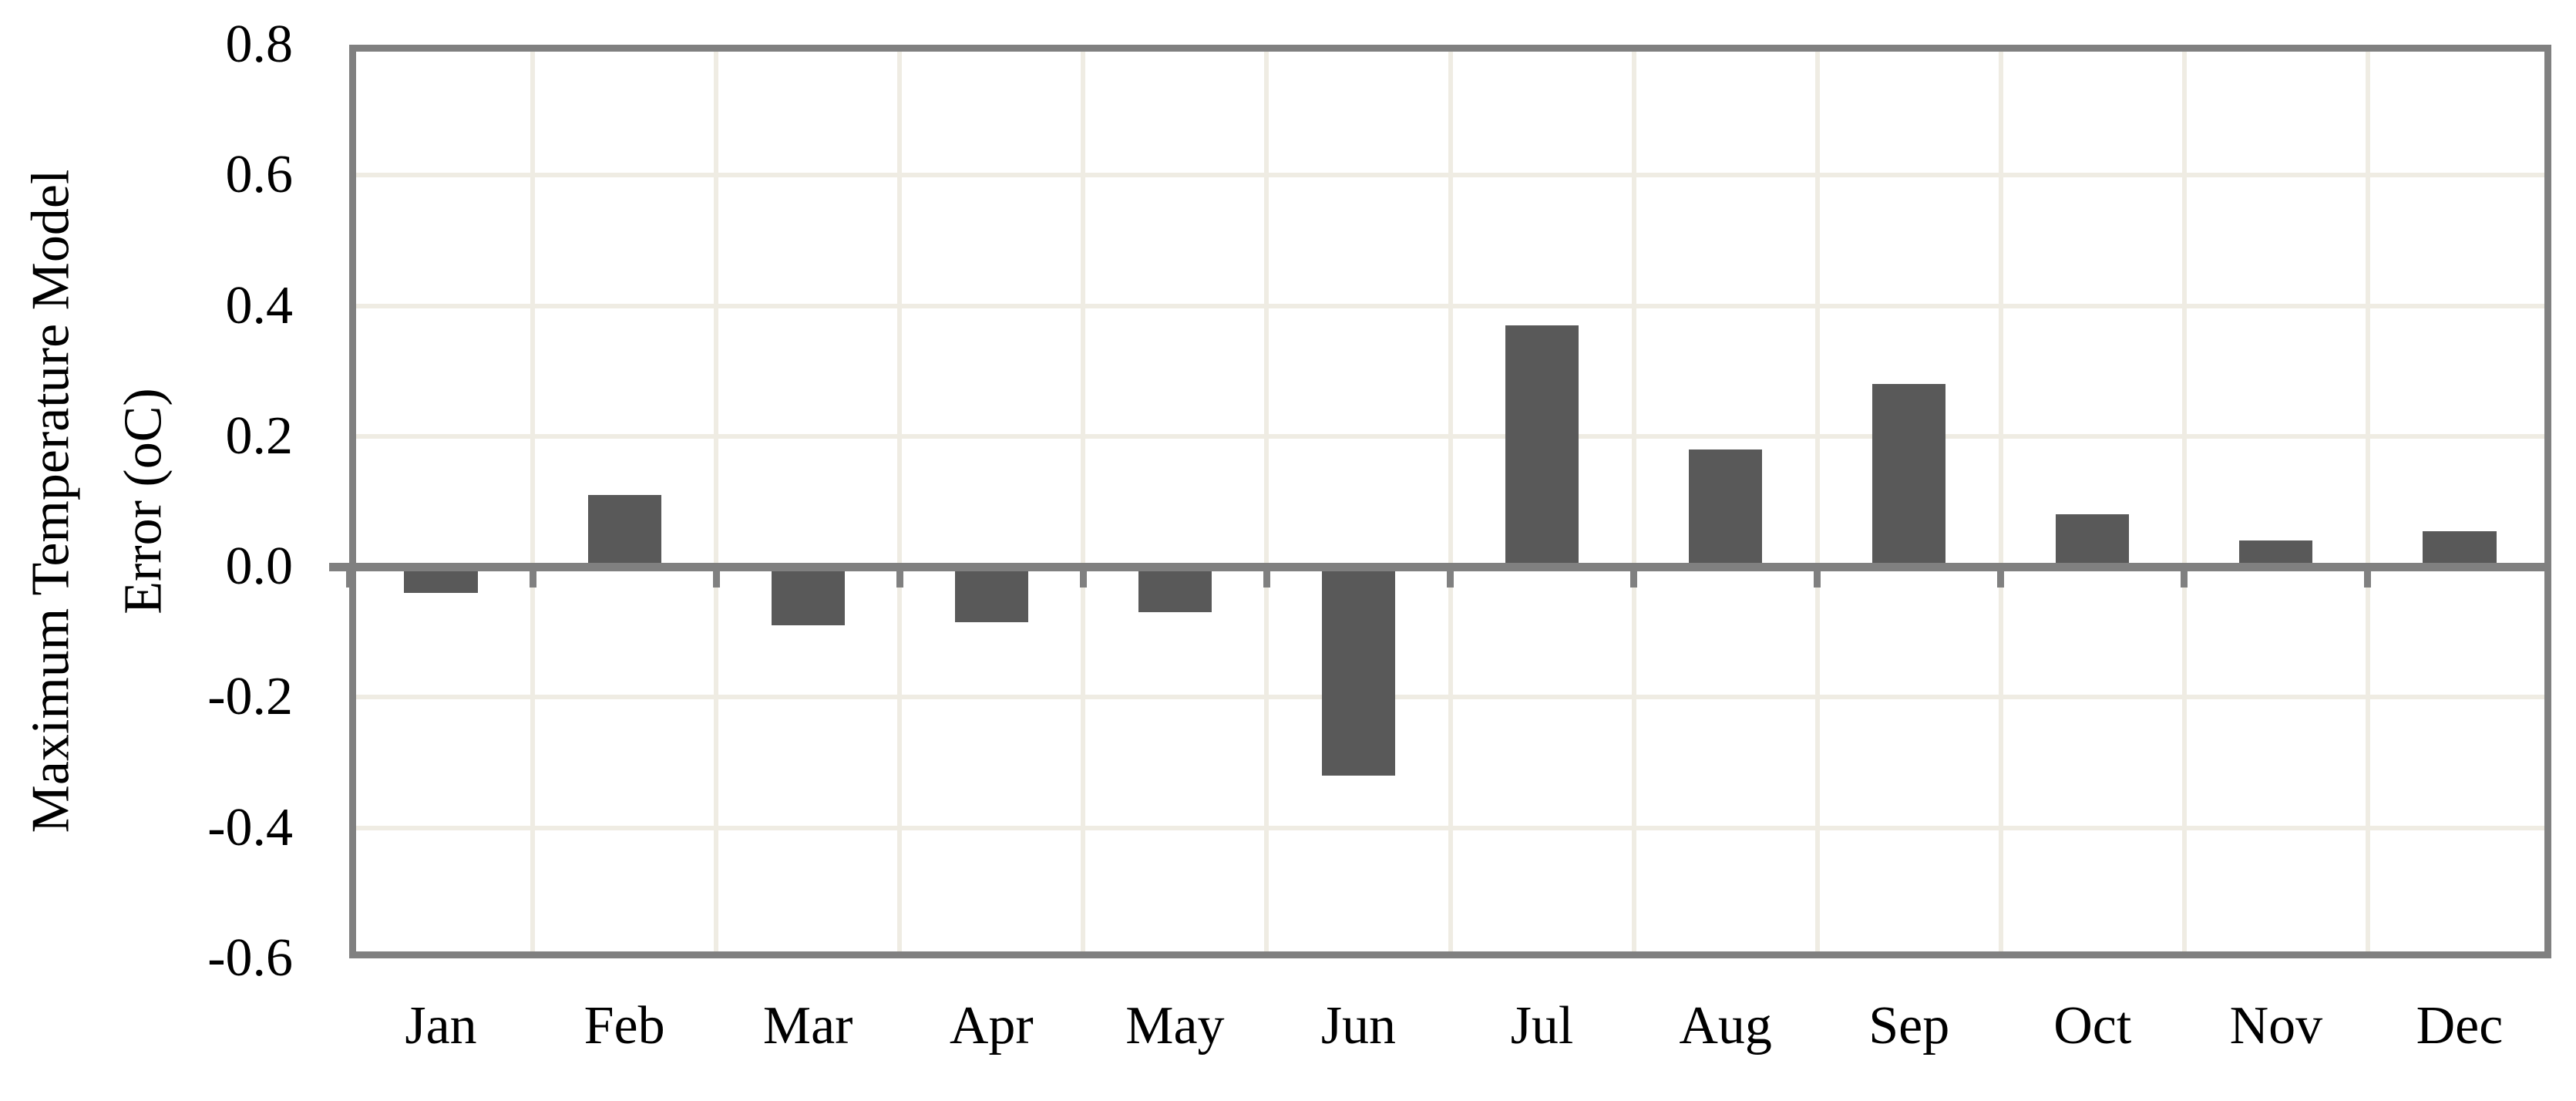  Describe the element at coordinates (807, 1026) in the screenshot. I see `x-tick-label-mar: Mar` at that location.